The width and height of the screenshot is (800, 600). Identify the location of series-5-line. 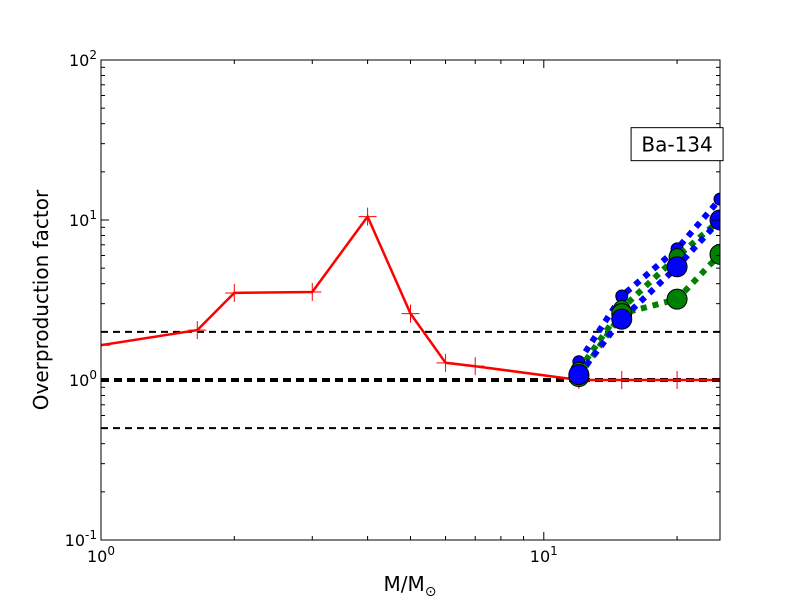
(648, 297).